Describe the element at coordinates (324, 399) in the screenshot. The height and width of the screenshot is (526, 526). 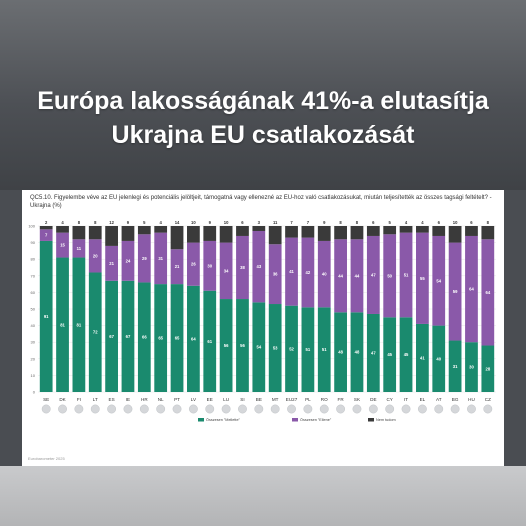
I see `x-tick-label: RO` at that location.